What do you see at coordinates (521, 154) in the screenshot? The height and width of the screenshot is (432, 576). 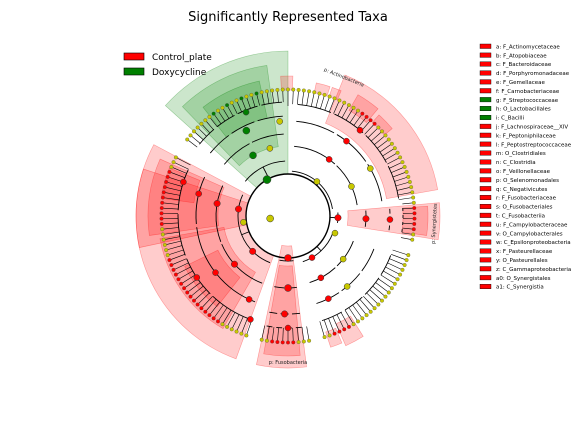 I see `key-label: m: O_Clostridiales` at bounding box center [521, 154].